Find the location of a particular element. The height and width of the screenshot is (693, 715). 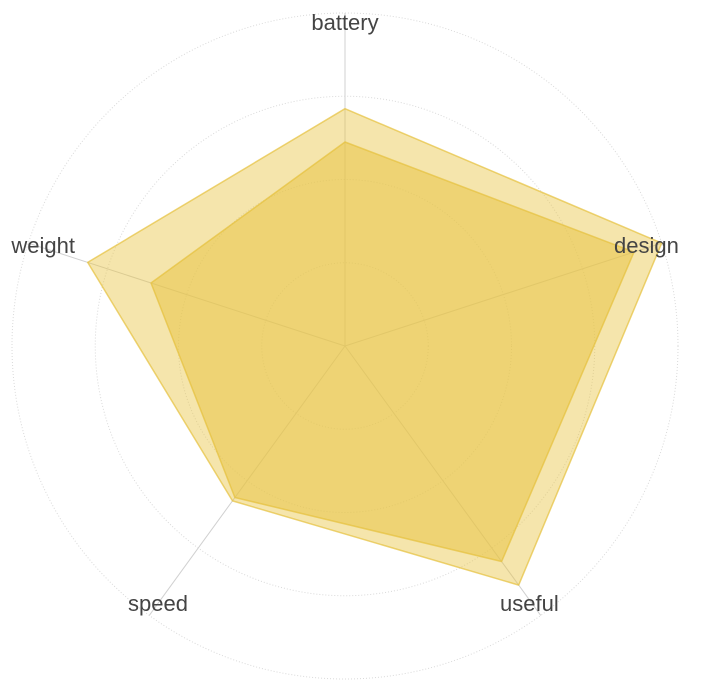

axis-label-speed: speed is located at coordinates (158, 603).